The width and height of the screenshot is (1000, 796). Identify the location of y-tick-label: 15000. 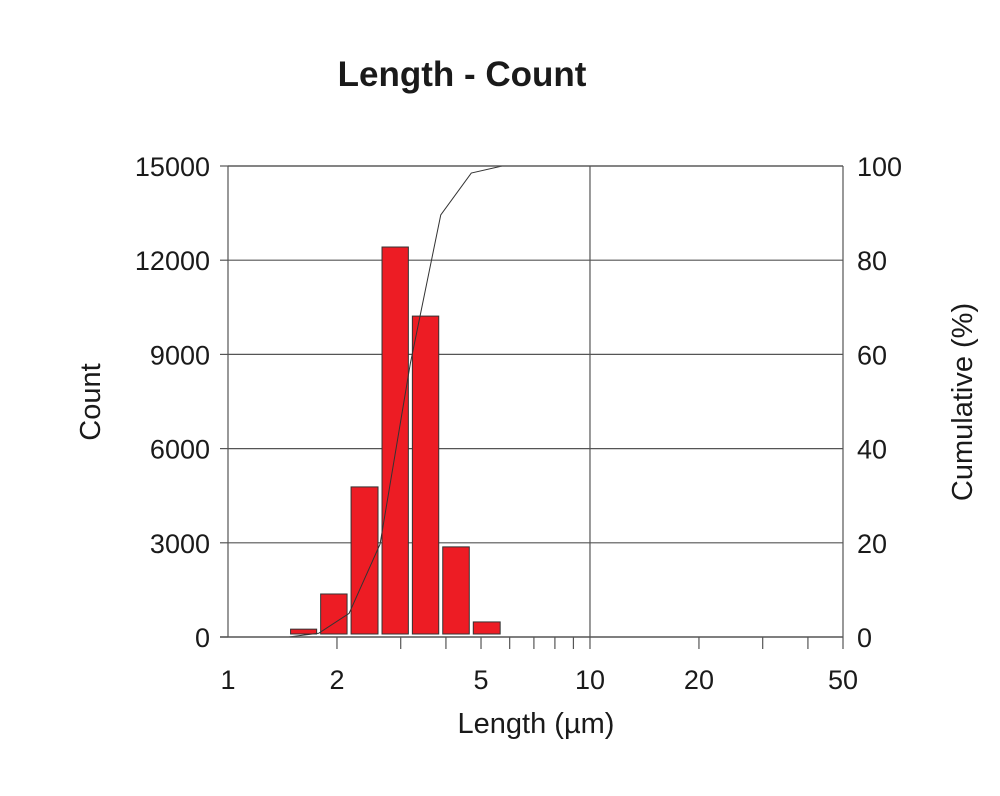
(172, 167).